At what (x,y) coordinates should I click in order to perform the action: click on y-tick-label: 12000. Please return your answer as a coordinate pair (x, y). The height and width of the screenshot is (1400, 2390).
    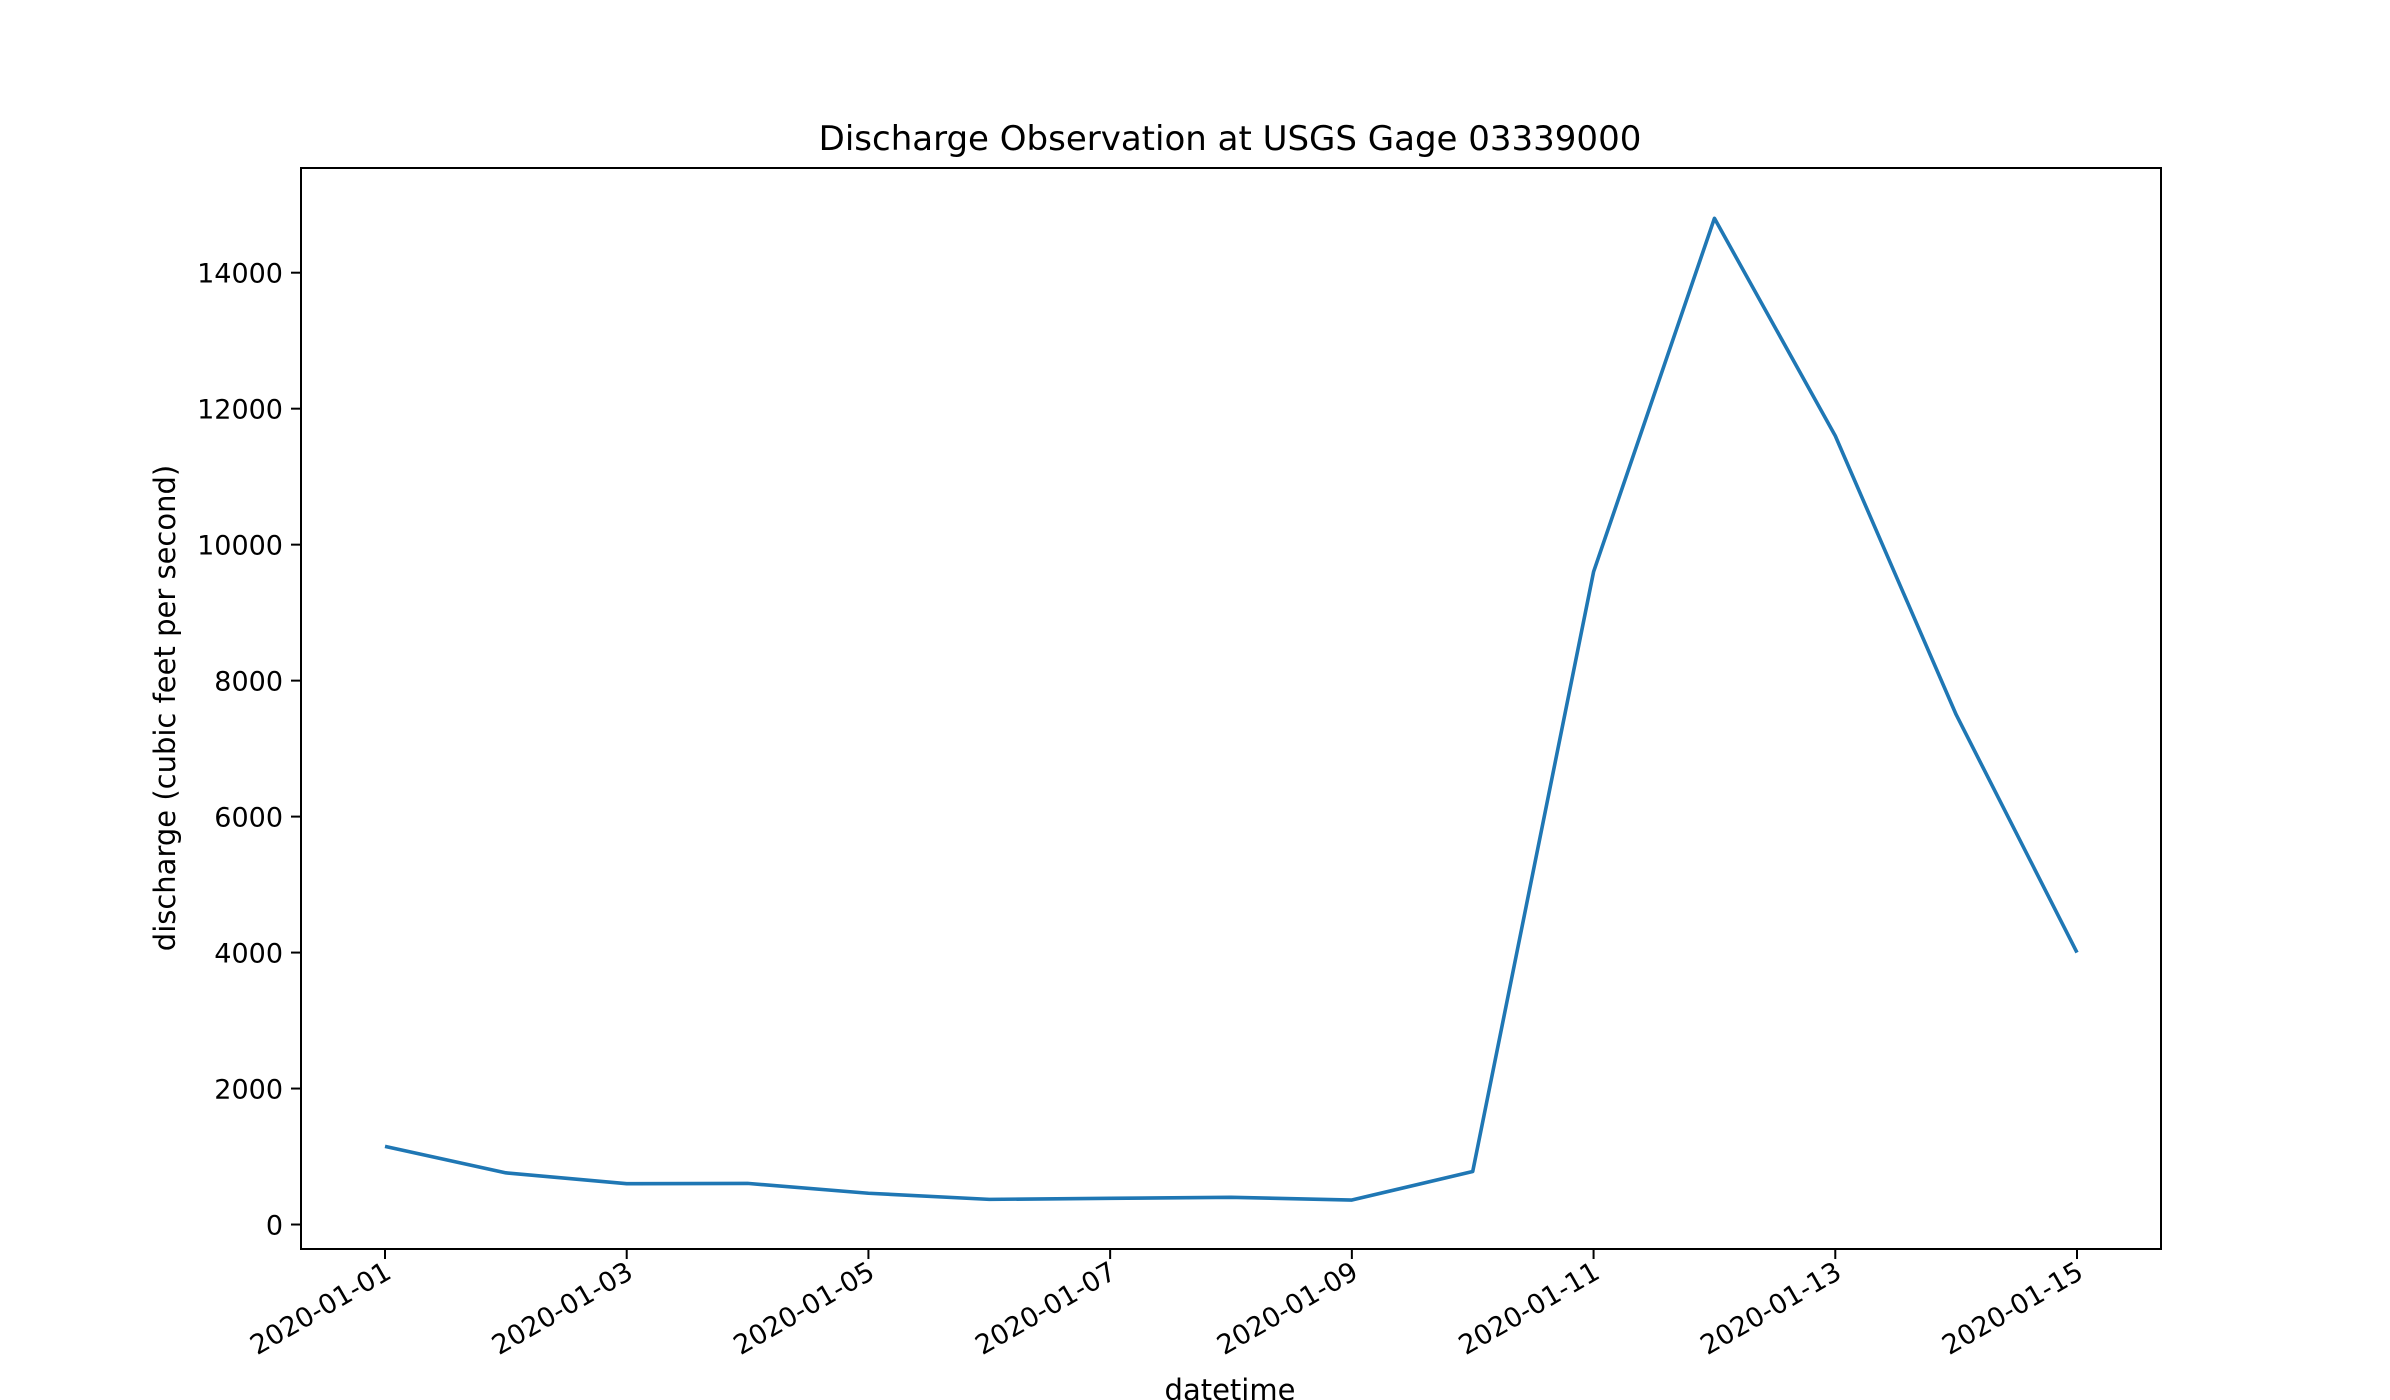
    Looking at the image, I should click on (240, 410).